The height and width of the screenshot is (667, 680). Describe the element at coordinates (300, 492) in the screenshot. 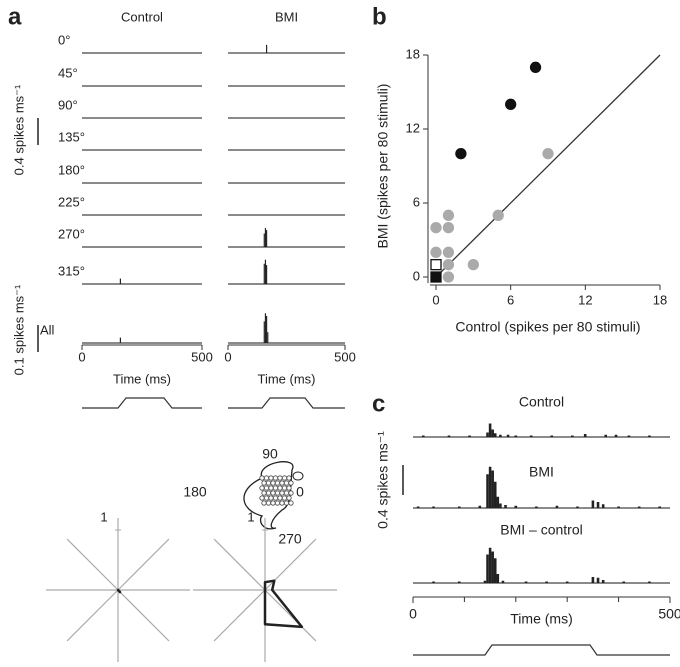

I see `direction-label: 0` at that location.